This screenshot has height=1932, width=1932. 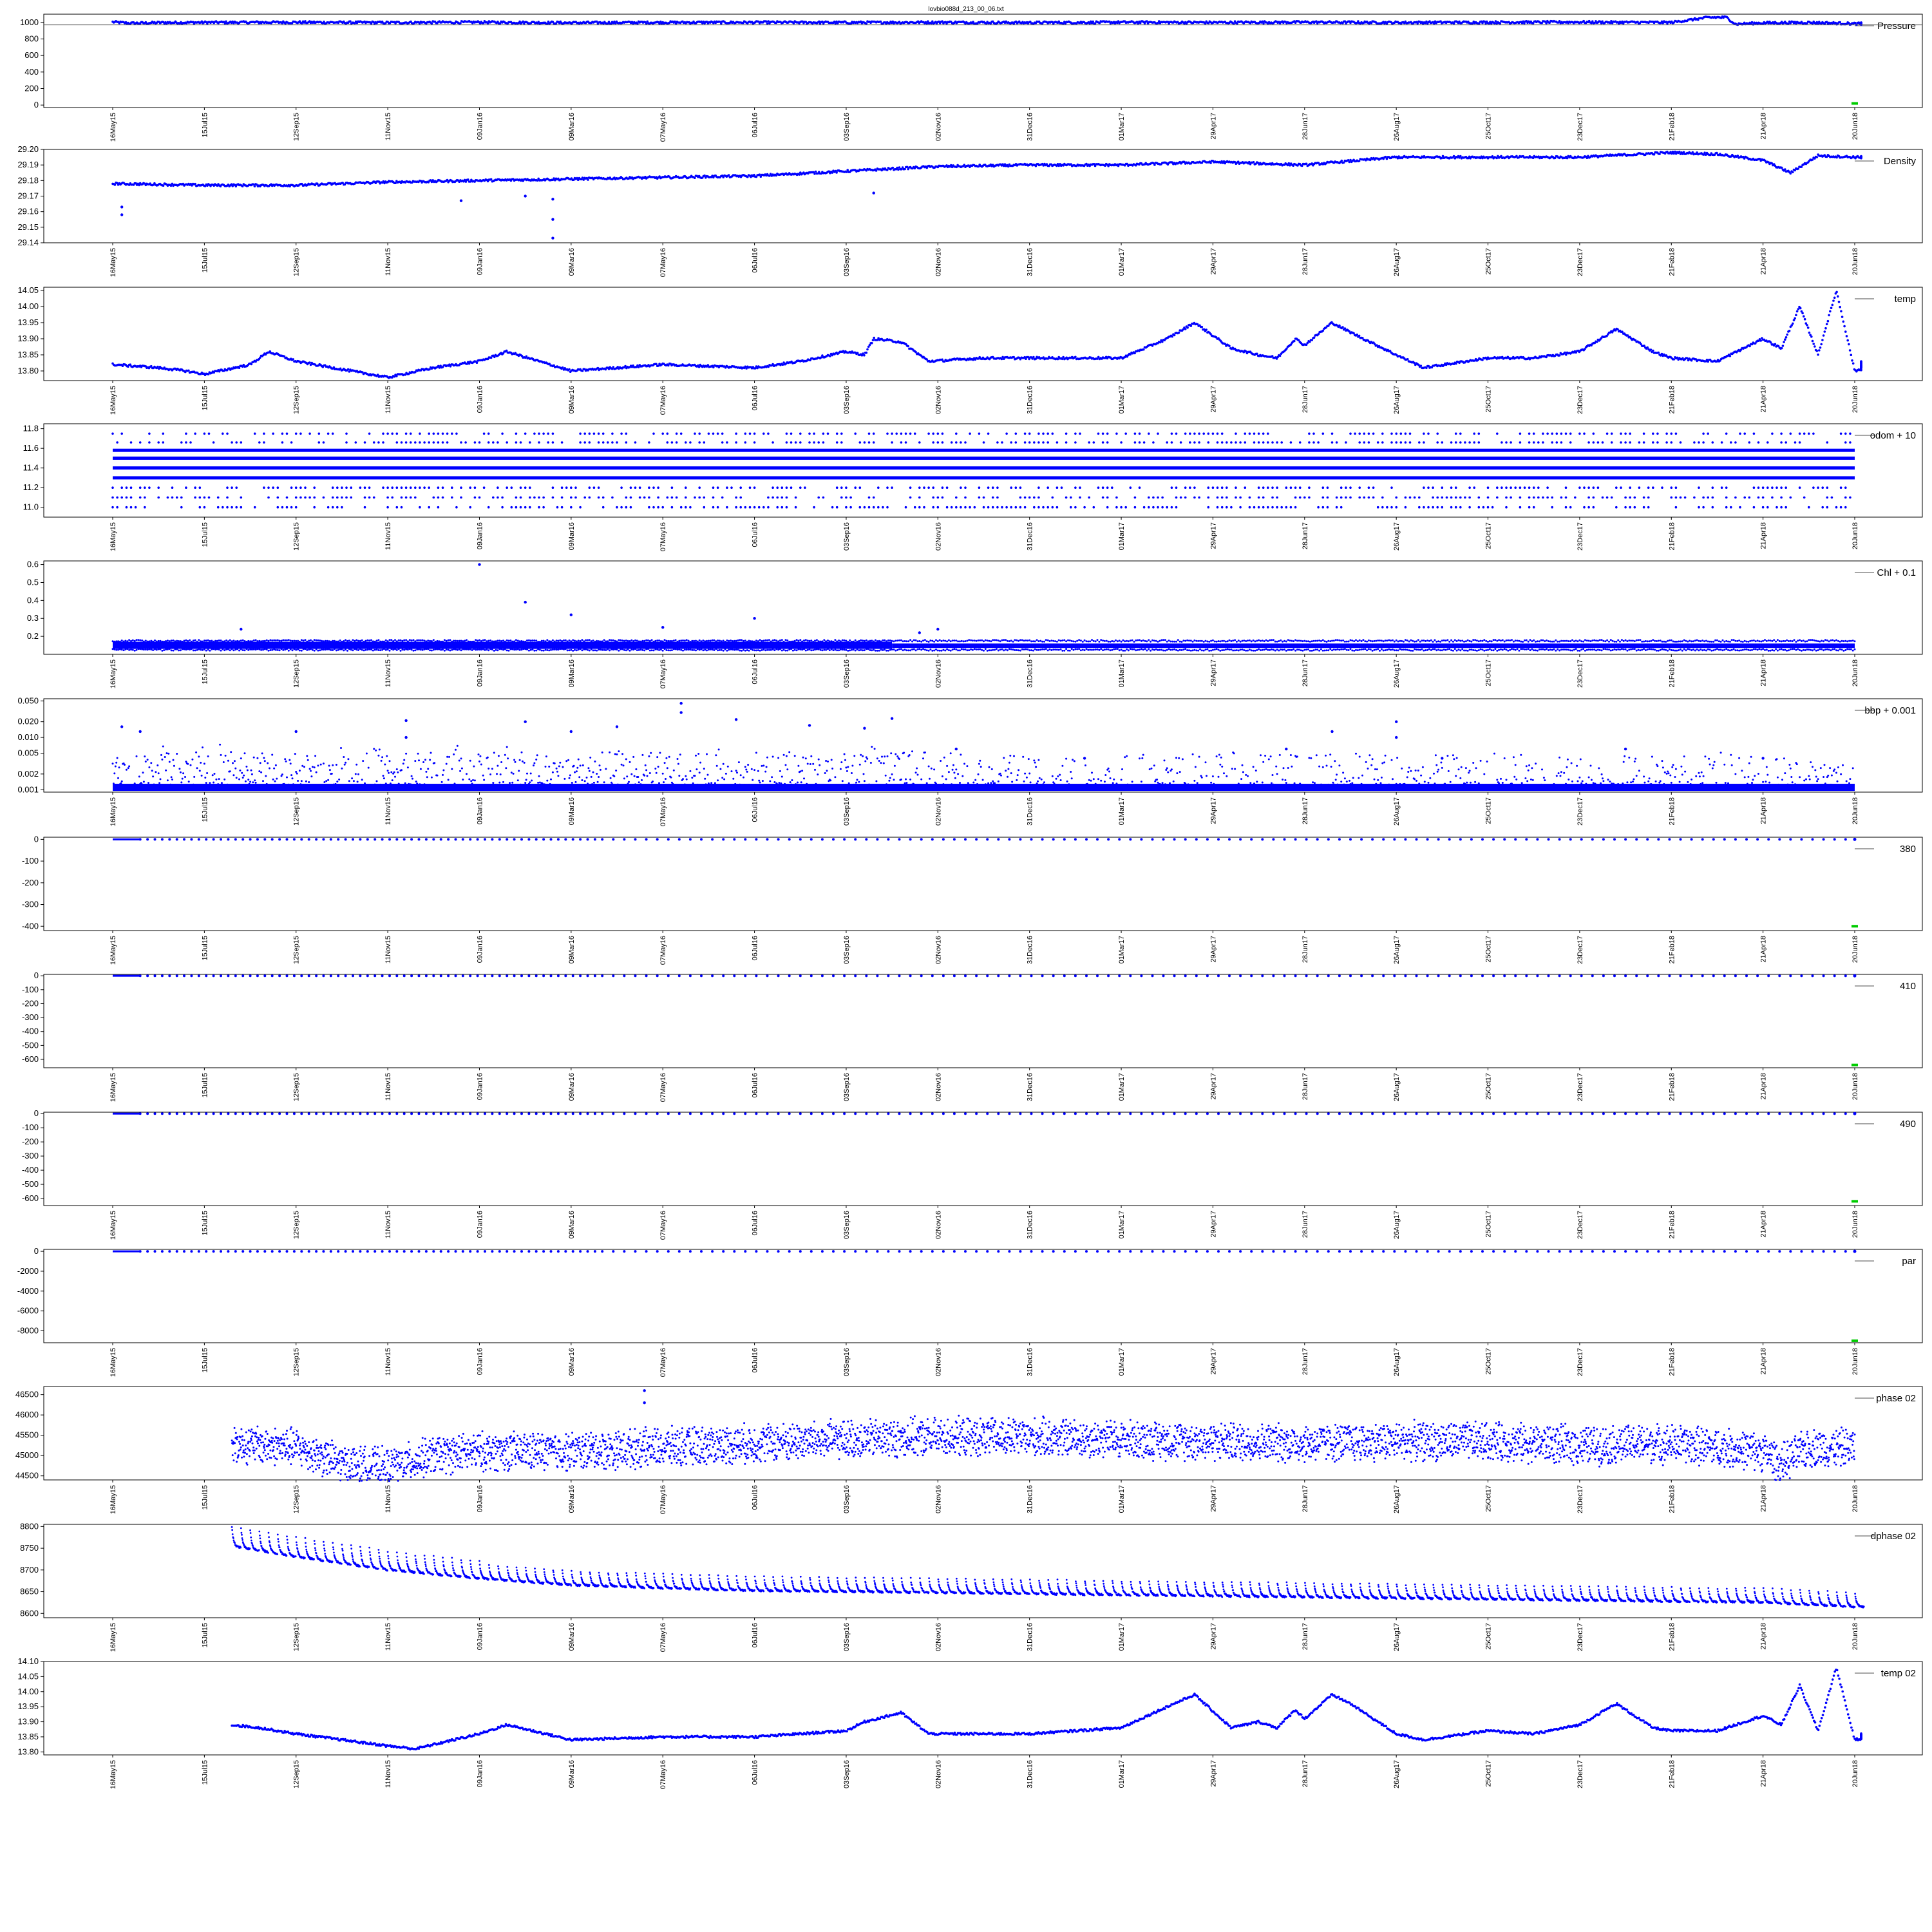 I want to click on marker, so click(x=1855, y=104).